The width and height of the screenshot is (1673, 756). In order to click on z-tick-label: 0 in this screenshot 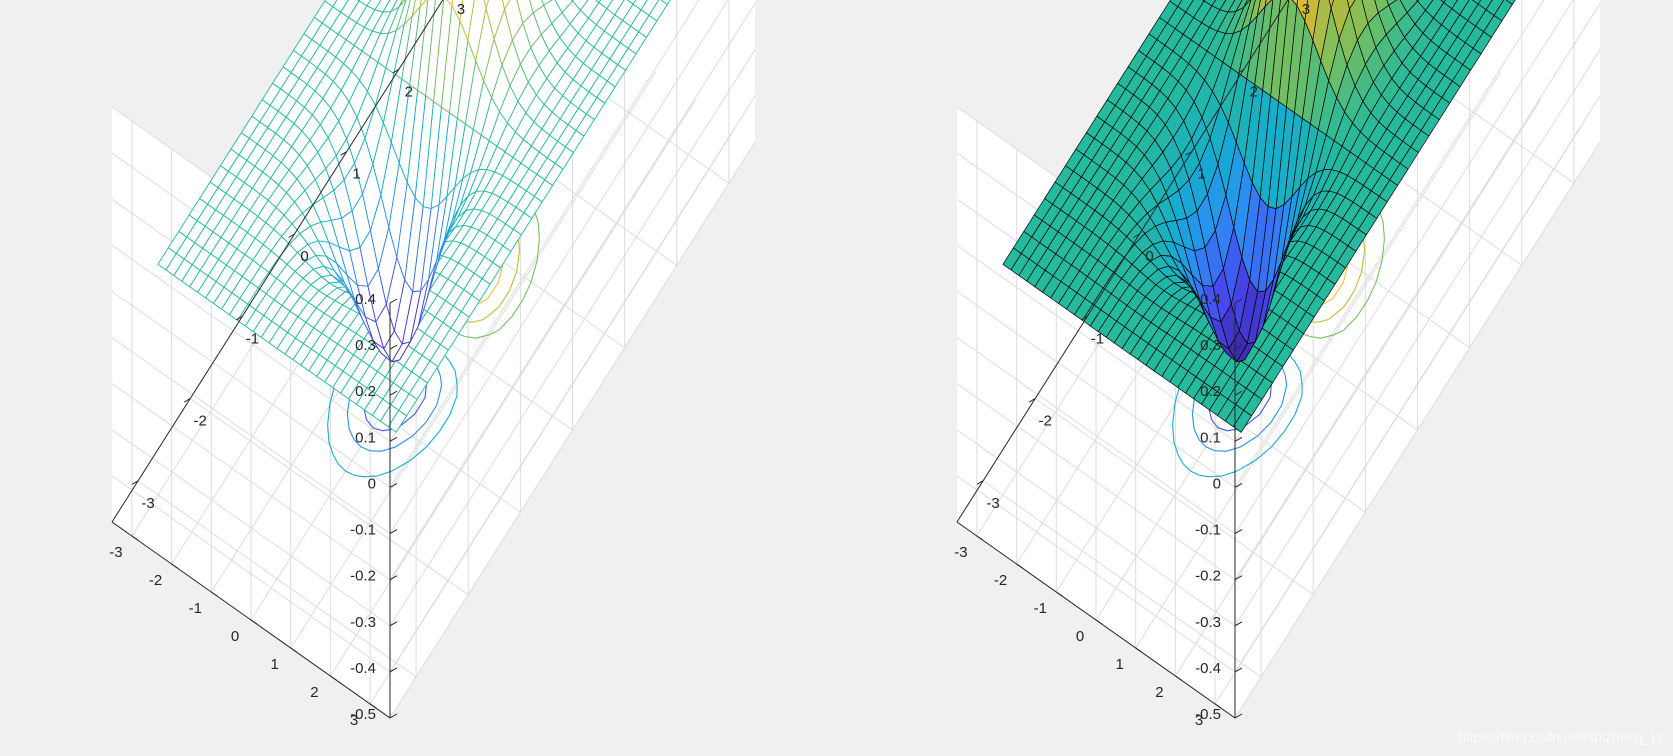, I will do `click(1217, 483)`.